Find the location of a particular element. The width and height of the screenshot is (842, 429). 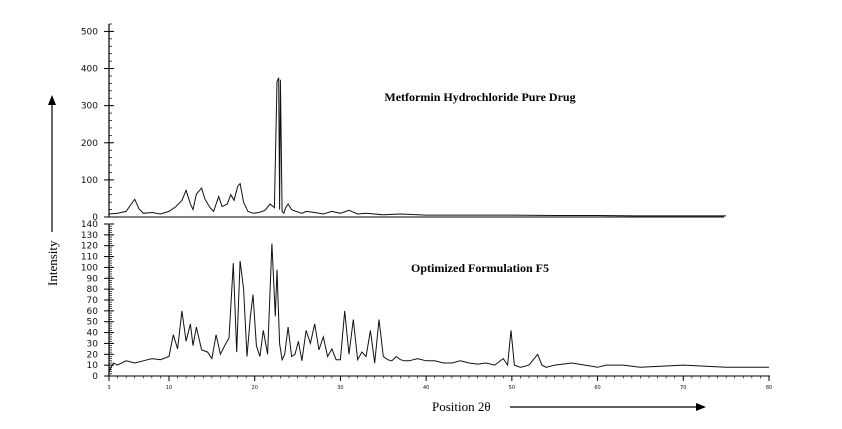

x-tick-label: 60 is located at coordinates (597, 388).